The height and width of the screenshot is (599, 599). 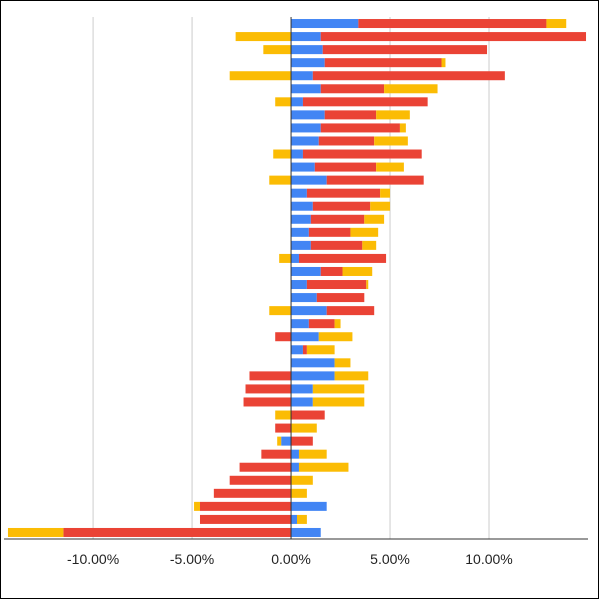 I want to click on x-tick-label: -5.00%, so click(x=192, y=559).